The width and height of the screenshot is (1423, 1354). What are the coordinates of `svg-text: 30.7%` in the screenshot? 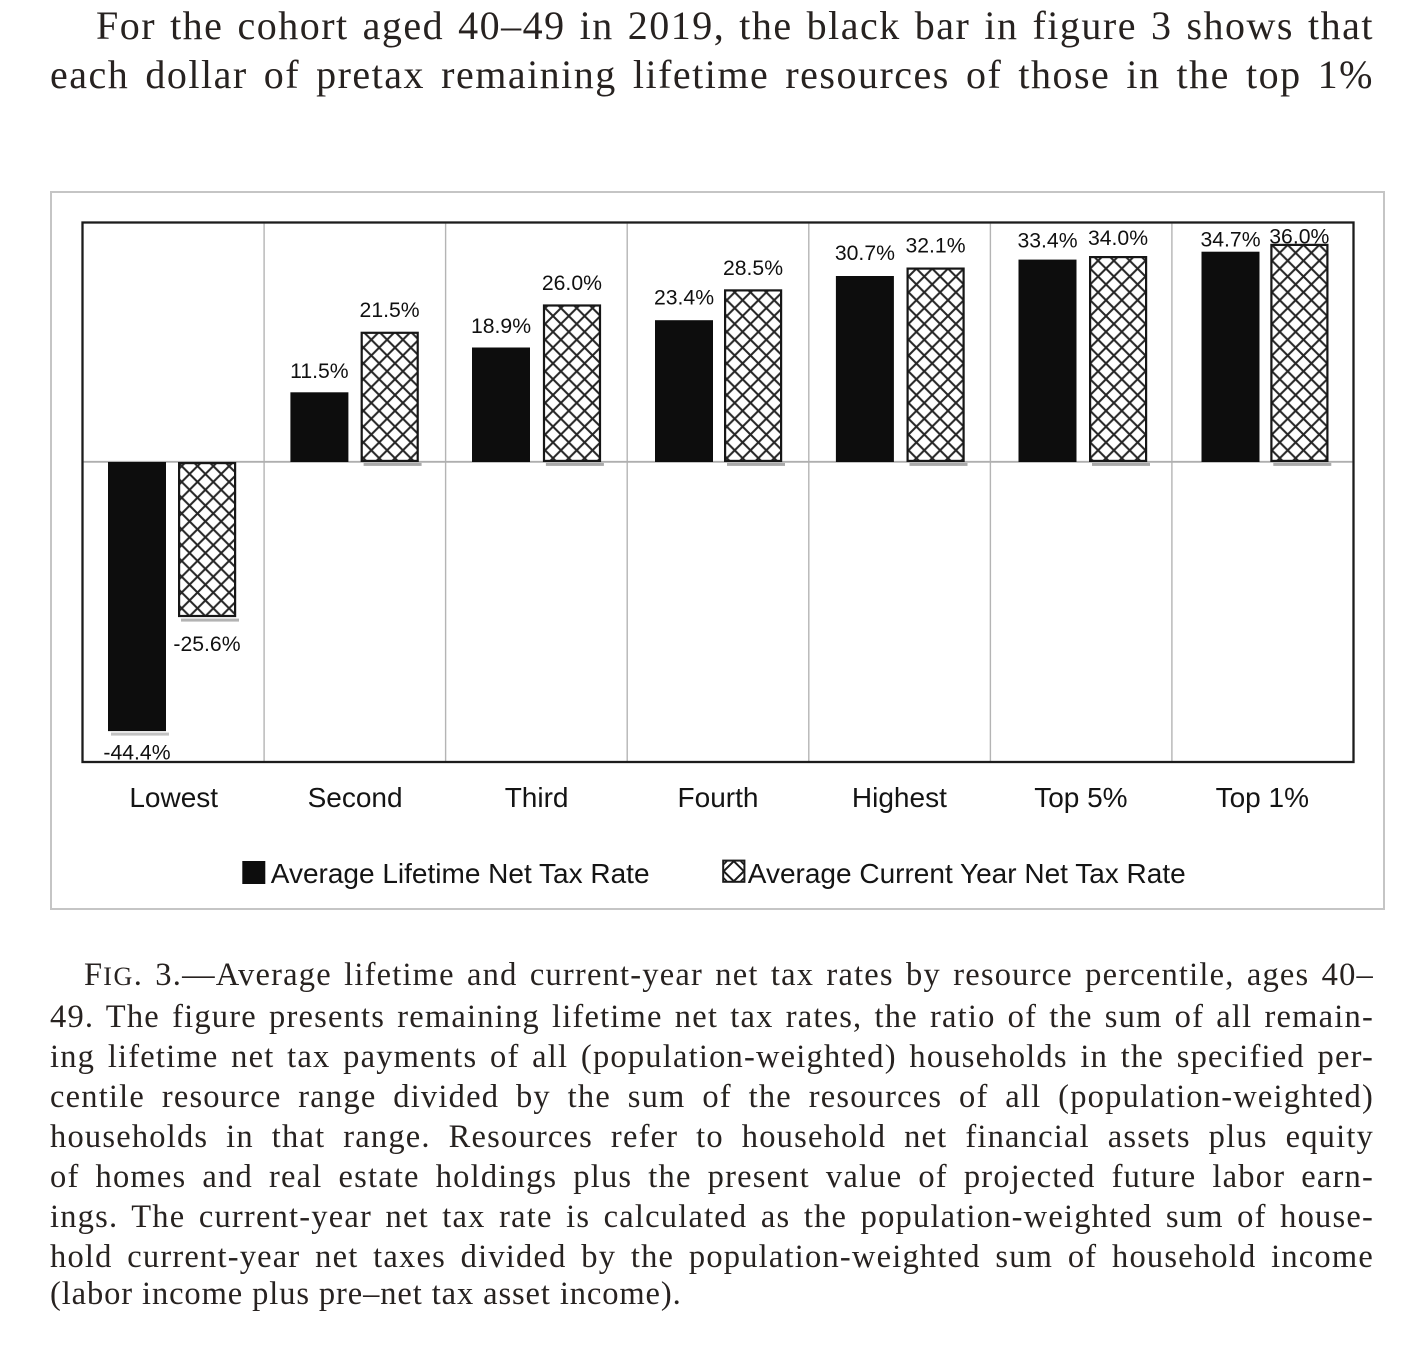 It's located at (865, 253).